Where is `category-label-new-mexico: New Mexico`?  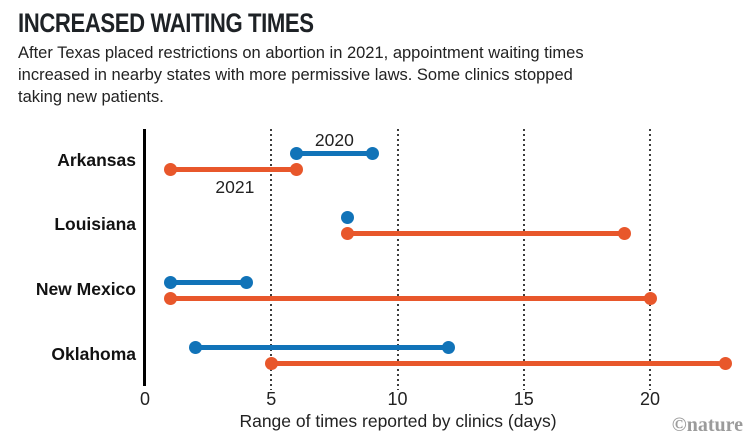
category-label-new-mexico: New Mexico is located at coordinates (85, 289).